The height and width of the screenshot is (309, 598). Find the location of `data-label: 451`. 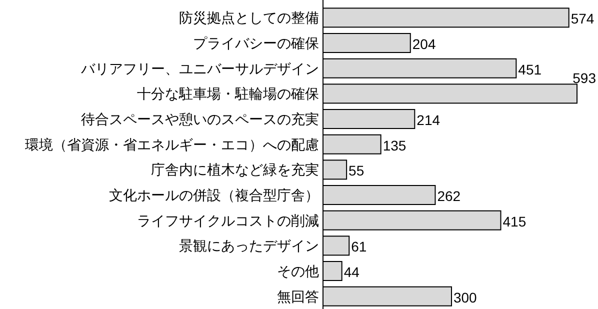

data-label: 451 is located at coordinates (530, 69).